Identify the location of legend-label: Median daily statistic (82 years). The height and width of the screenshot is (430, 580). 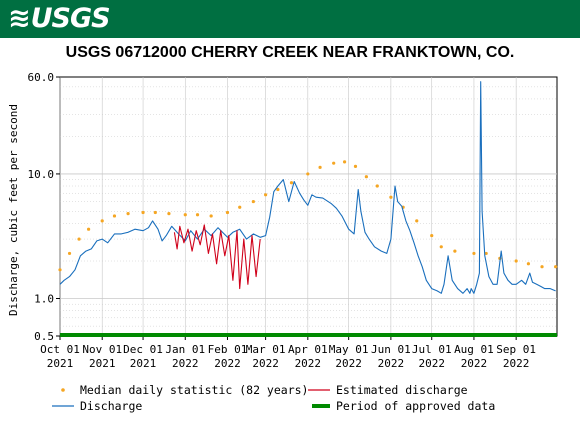
(194, 390).